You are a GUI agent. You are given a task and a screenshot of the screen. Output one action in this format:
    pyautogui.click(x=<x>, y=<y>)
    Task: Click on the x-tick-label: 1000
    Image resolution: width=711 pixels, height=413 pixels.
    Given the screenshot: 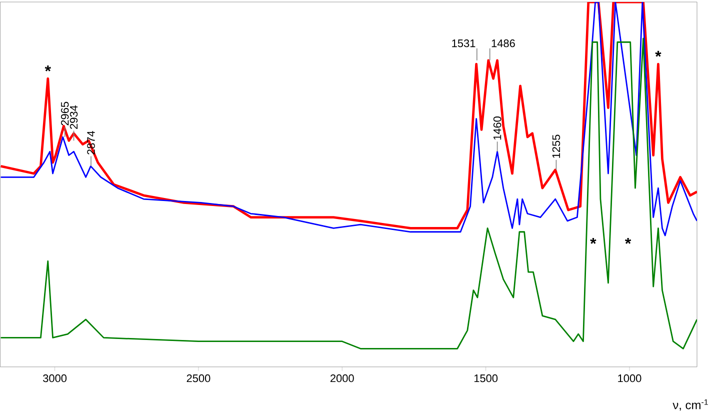 What is the action you would take?
    pyautogui.click(x=630, y=378)
    